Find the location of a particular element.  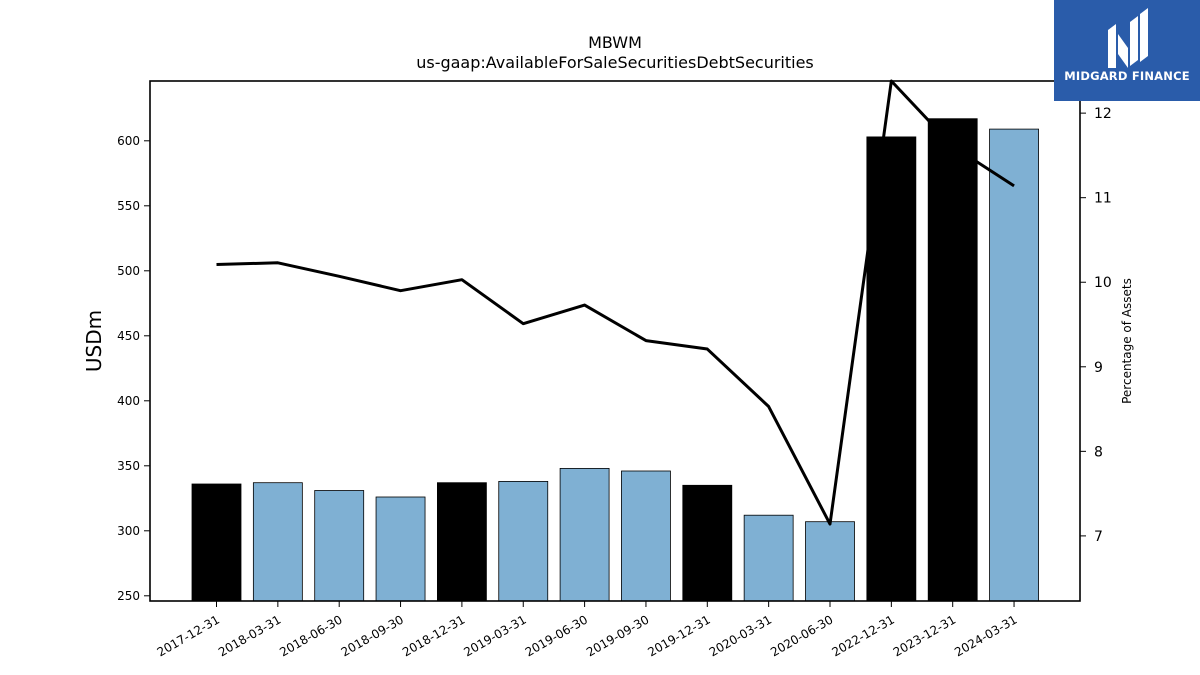

x-tick-label: 2018-03-31 is located at coordinates (249, 635).